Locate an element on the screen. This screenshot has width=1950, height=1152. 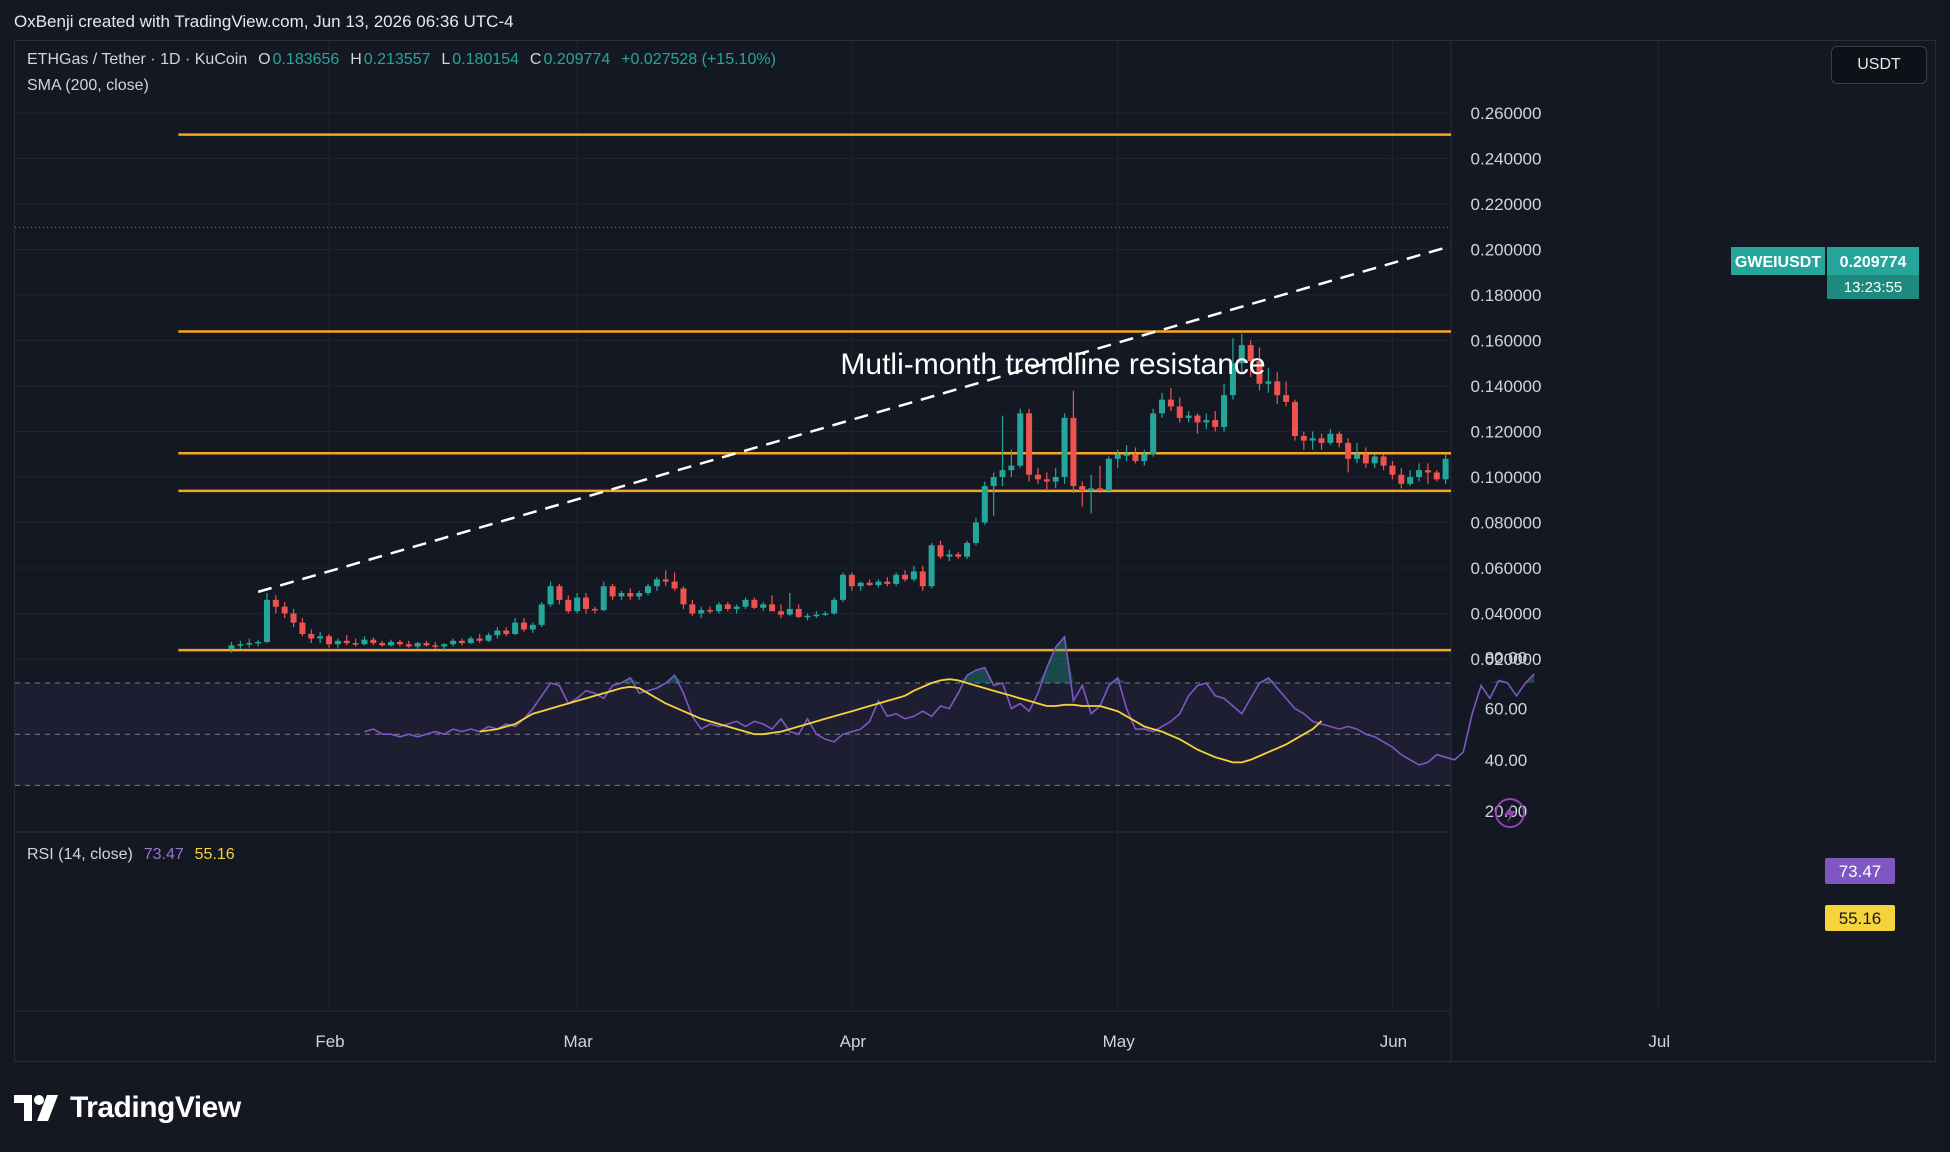
rsi-value-badges: 73.47 55.16 is located at coordinates (1860, 894).